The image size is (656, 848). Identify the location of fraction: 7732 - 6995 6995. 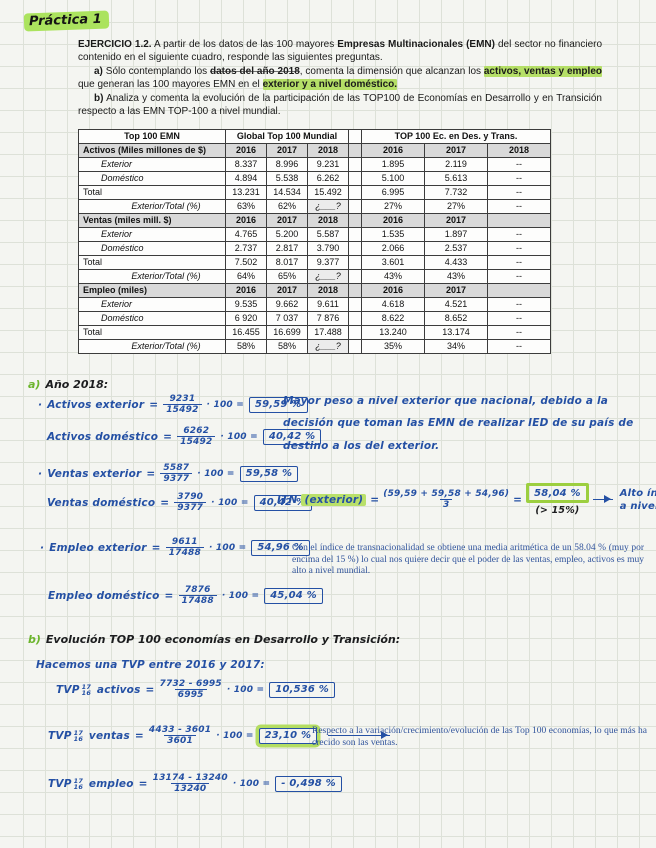
(191, 689).